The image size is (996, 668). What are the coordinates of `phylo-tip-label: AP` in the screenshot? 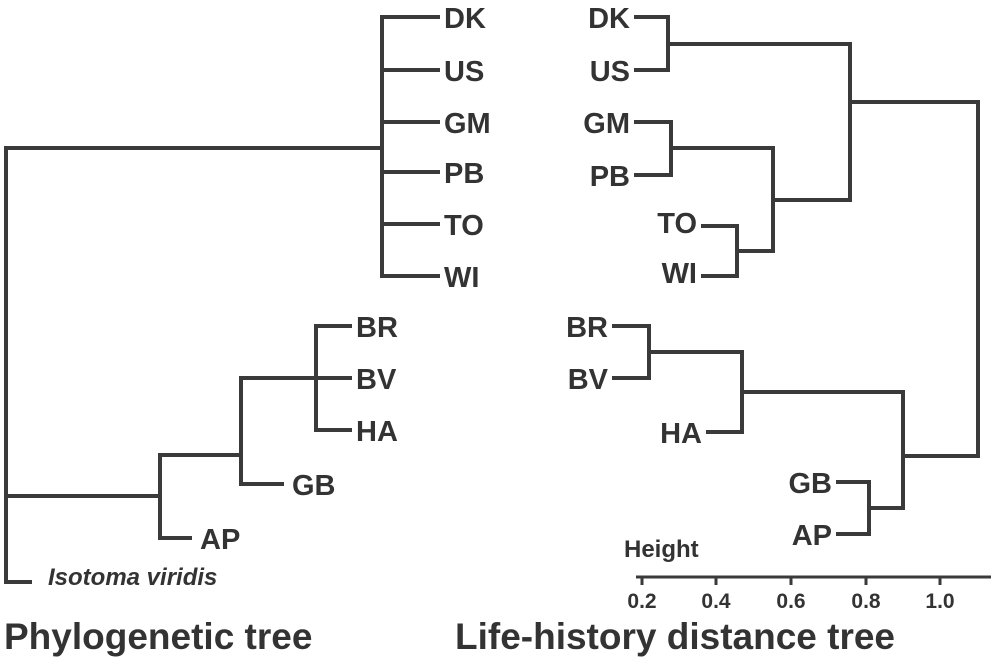 It's located at (220, 540).